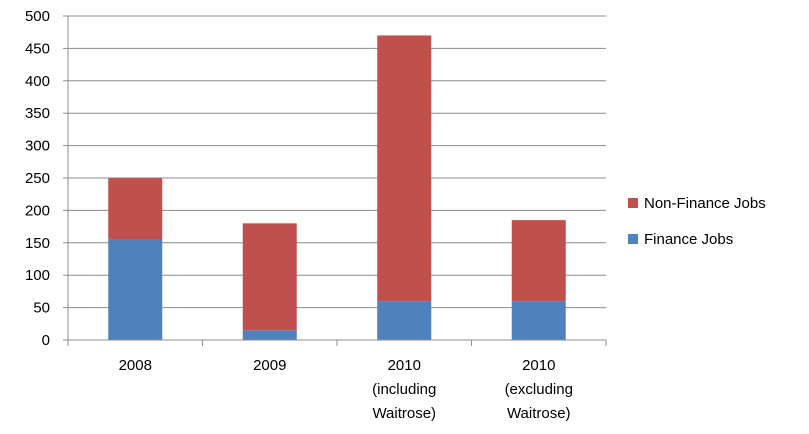  Describe the element at coordinates (539, 389) in the screenshot. I see `x-category-label: (excluding` at that location.